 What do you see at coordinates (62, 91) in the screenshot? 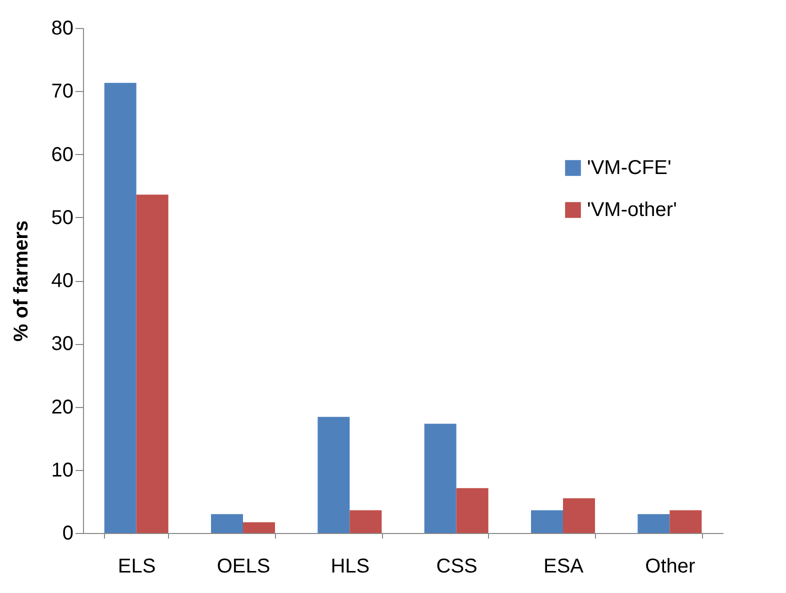
I see `y-tick-label: 70` at bounding box center [62, 91].